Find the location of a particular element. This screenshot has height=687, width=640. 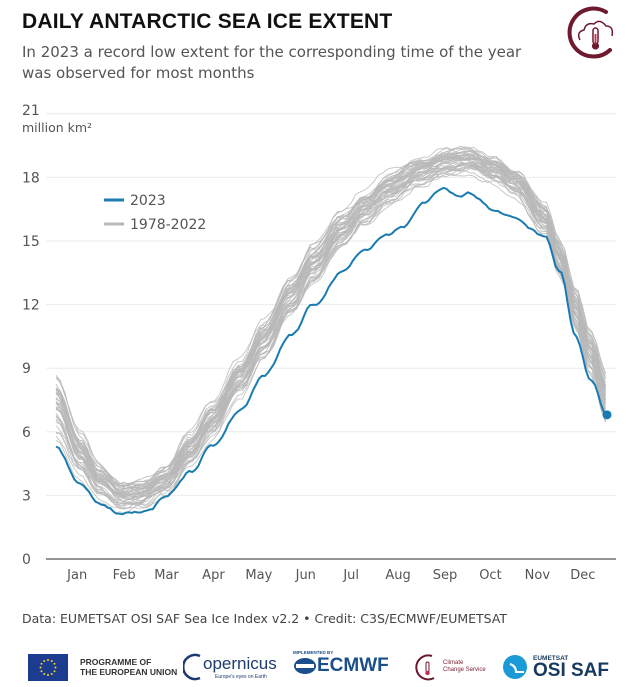

eu-programme-logo: PROGRAMME OF THE EUROPEAN UNION is located at coordinates (102, 667).